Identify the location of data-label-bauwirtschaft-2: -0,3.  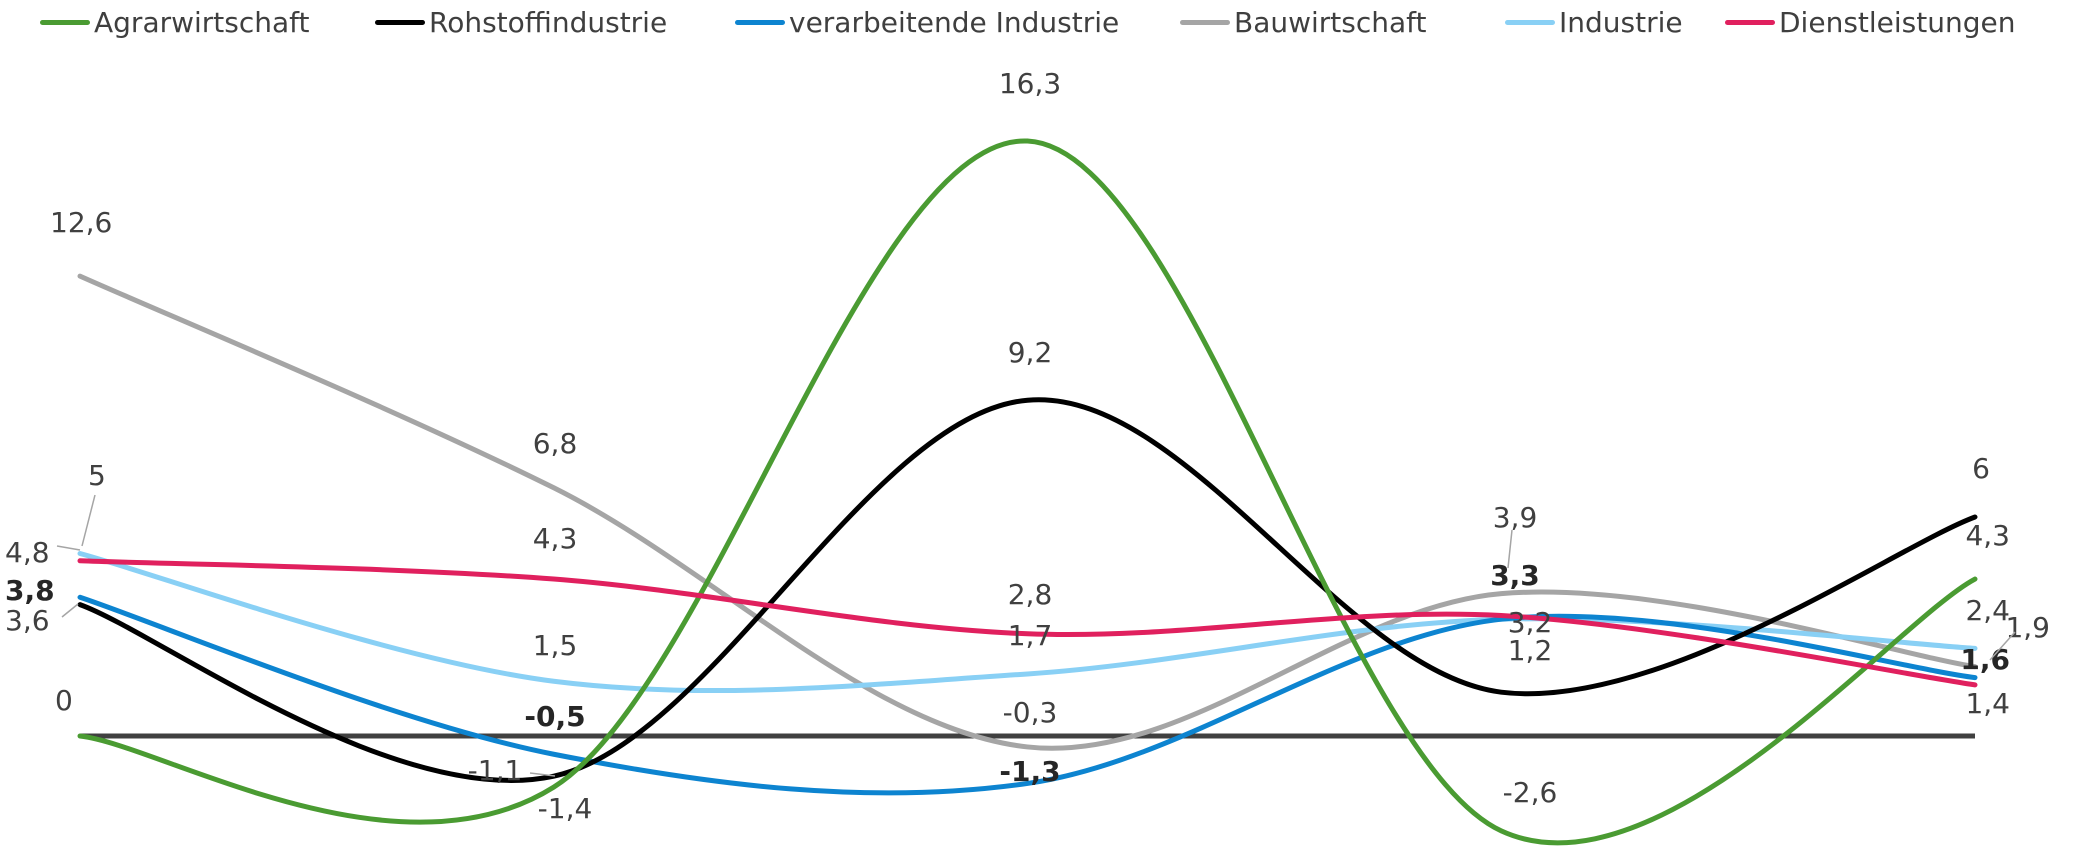
(1030, 712).